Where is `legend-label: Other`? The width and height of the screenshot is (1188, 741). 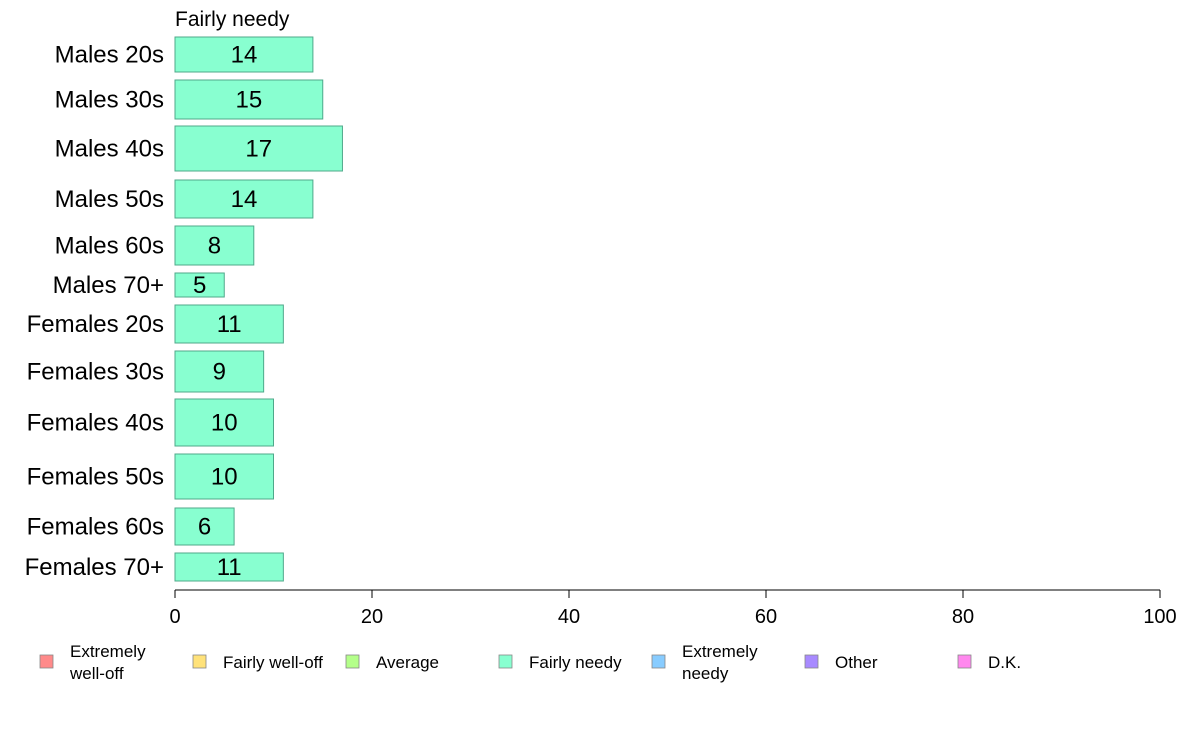
legend-label: Other is located at coordinates (856, 662).